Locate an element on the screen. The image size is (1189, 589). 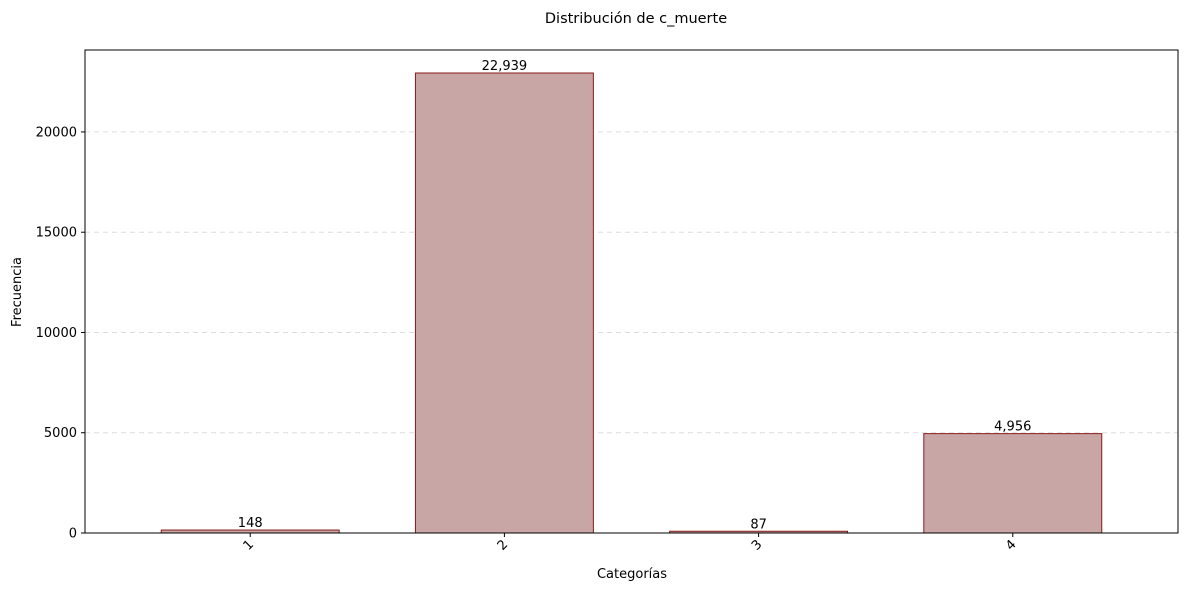
y-tick-label: 20000 is located at coordinates (56, 132).